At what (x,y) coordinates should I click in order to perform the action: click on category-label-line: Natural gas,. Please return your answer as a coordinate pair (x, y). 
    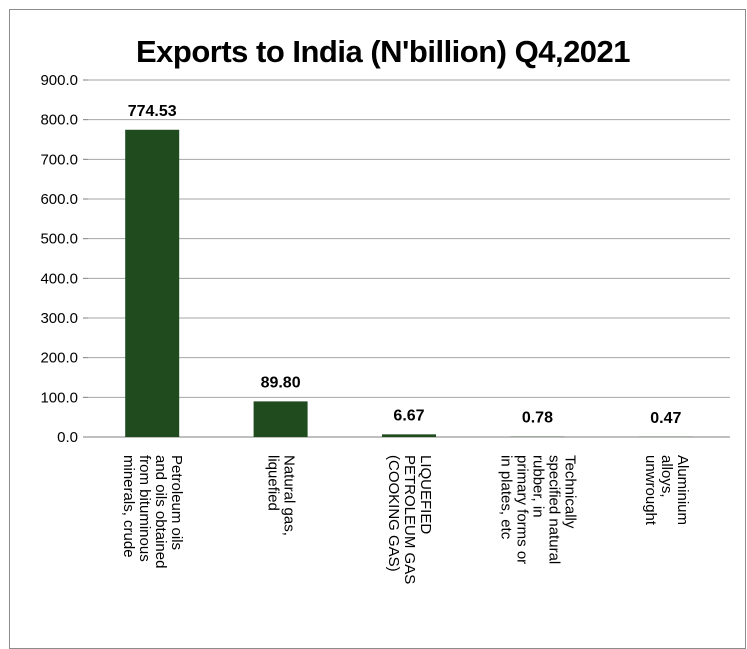
    Looking at the image, I should click on (289, 495).